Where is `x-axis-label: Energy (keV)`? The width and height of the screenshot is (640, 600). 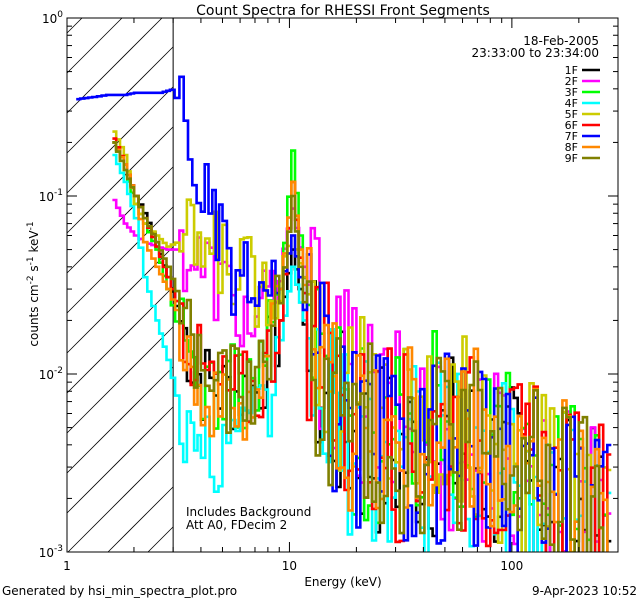 x-axis-label: Energy (keV) is located at coordinates (342, 582).